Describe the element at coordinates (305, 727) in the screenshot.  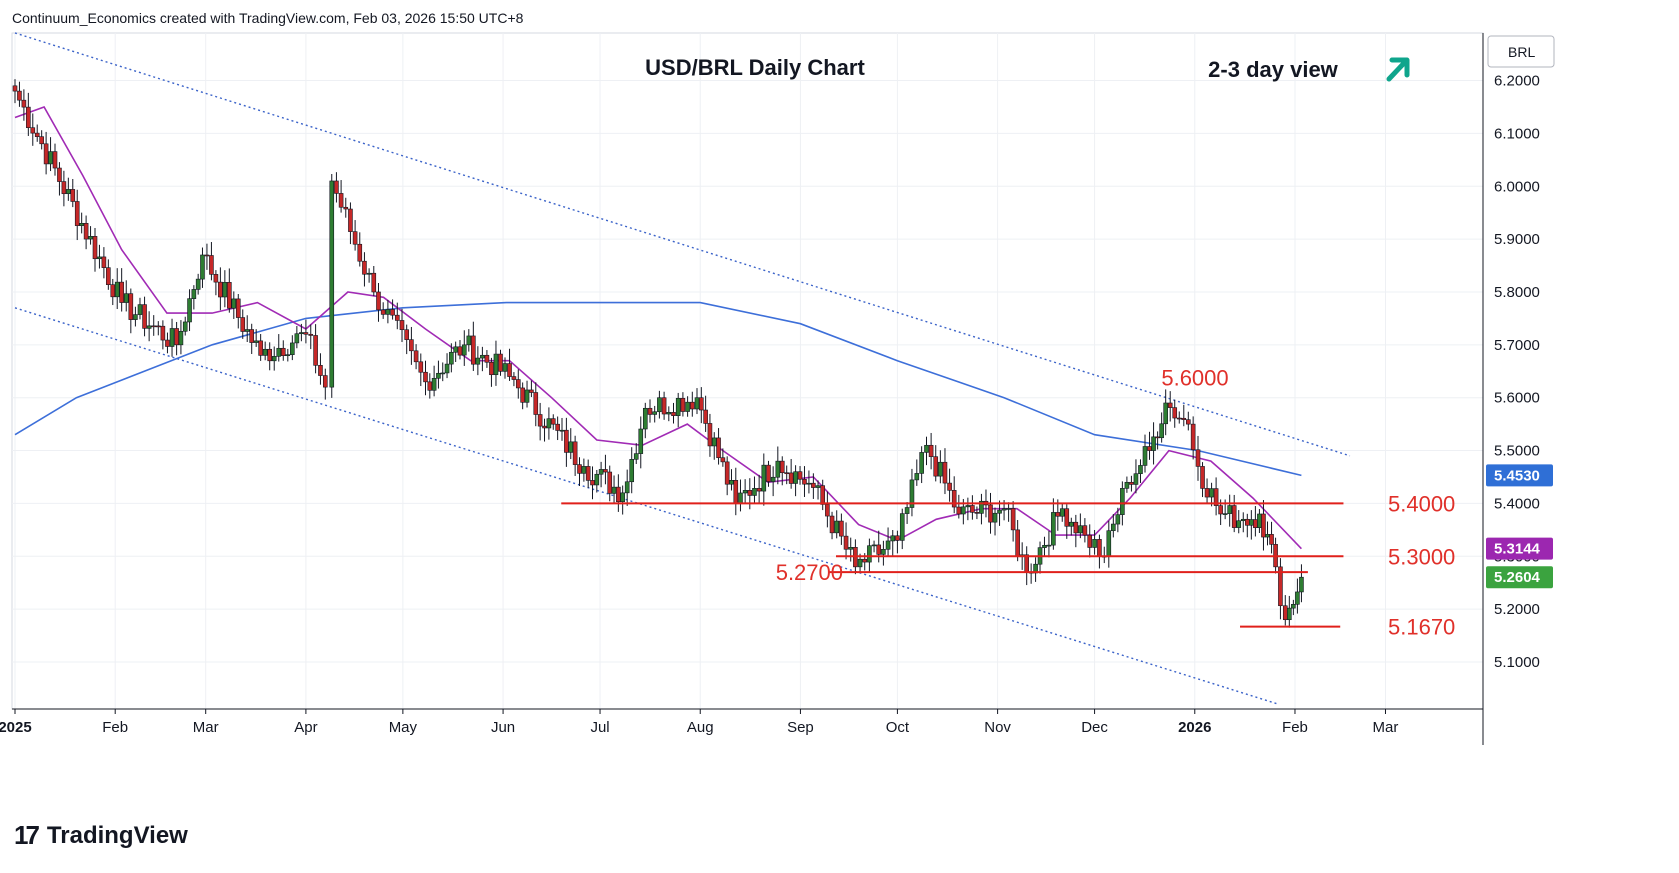
I see `x-tick-label: Apr` at that location.